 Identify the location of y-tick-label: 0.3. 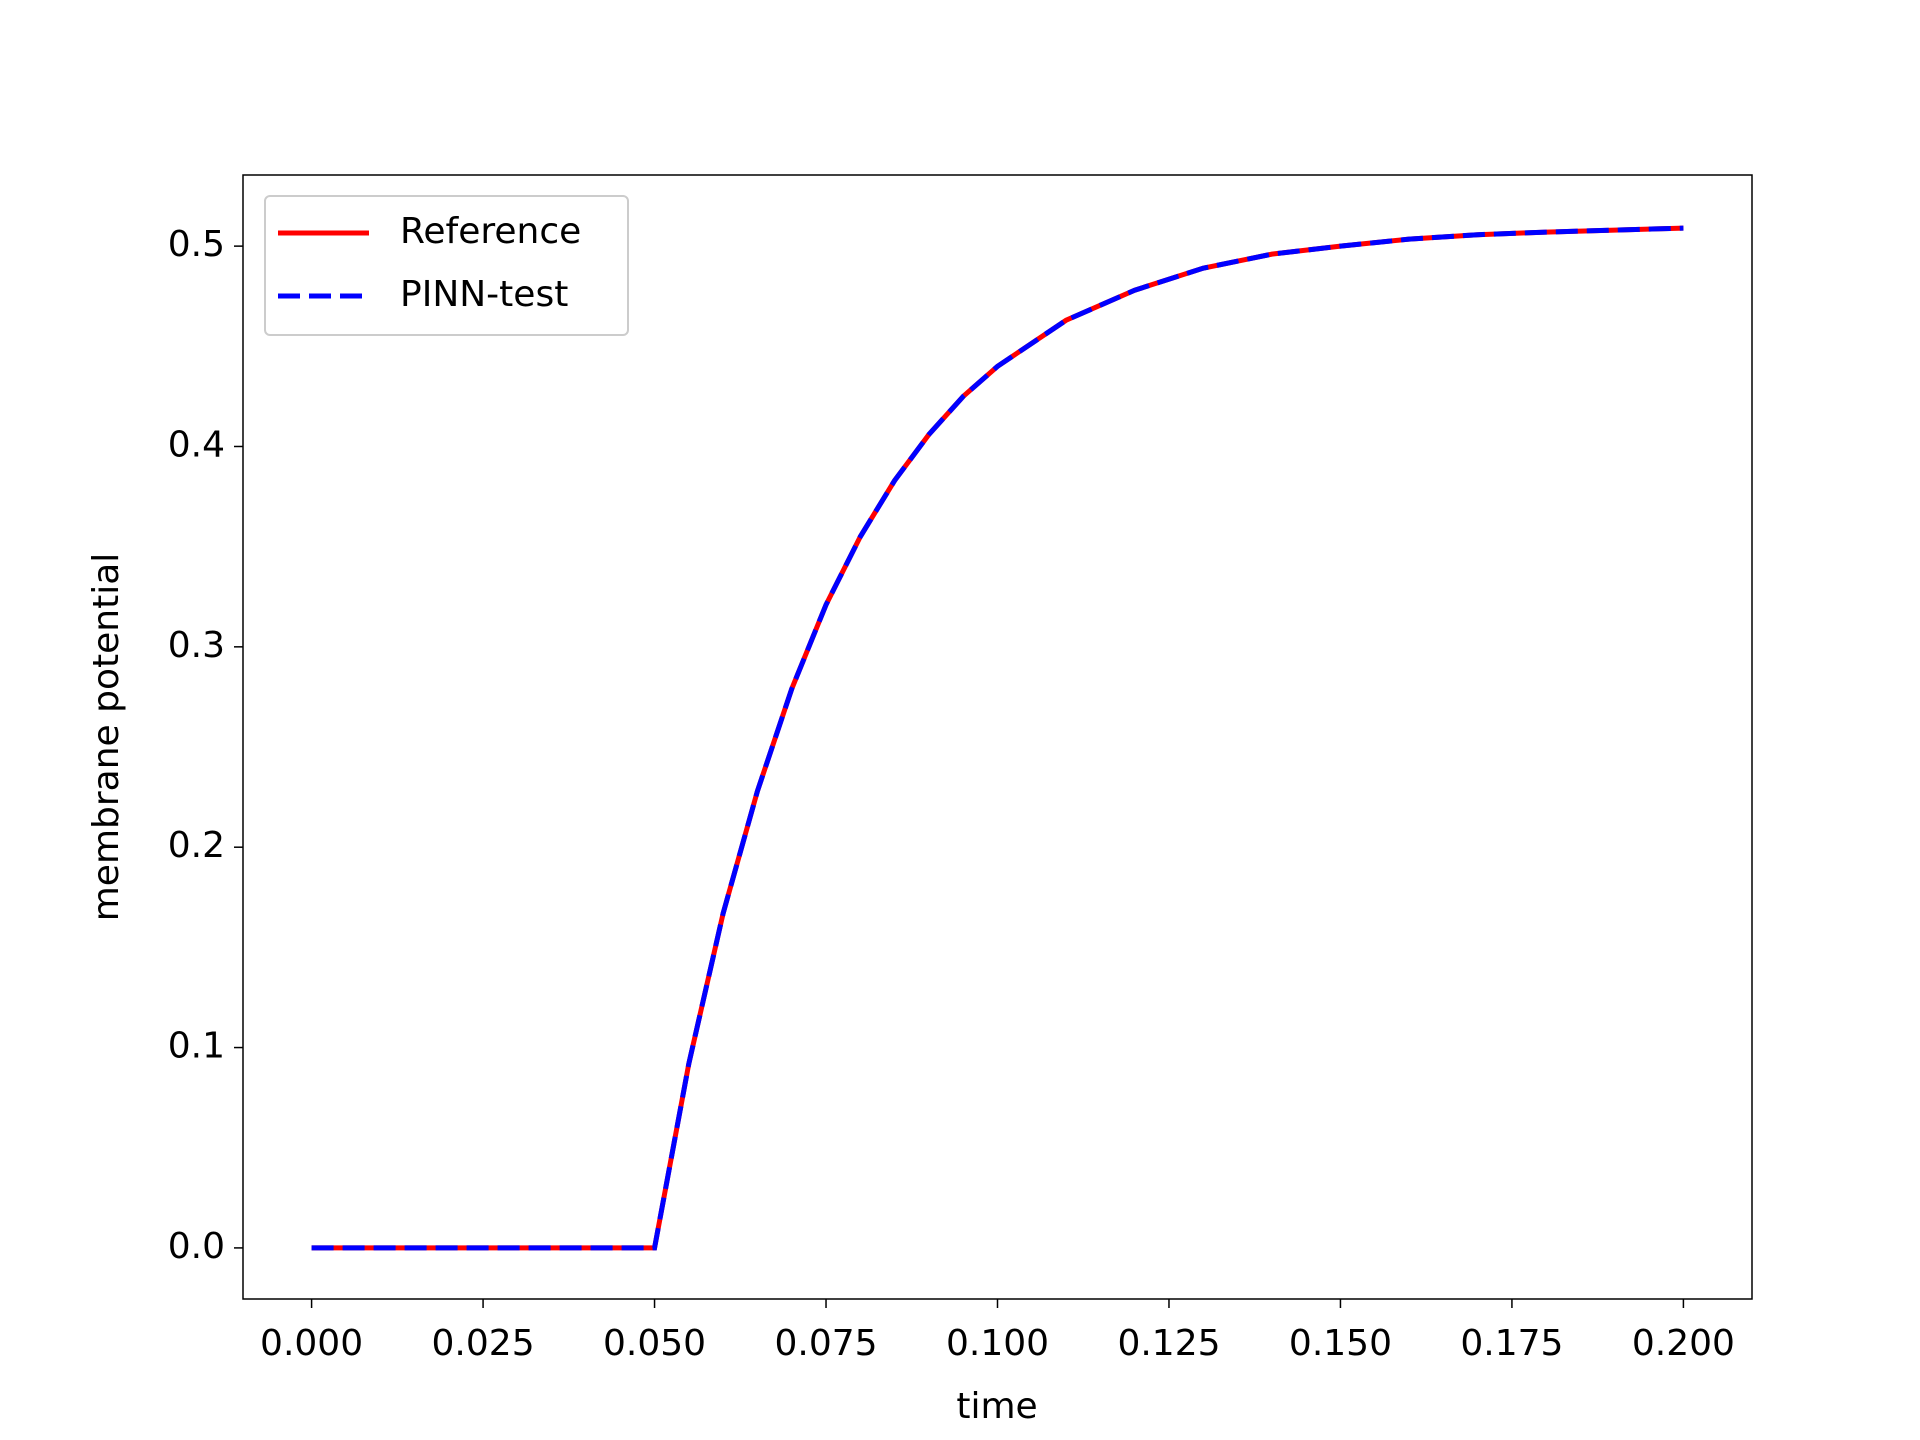
(196, 645).